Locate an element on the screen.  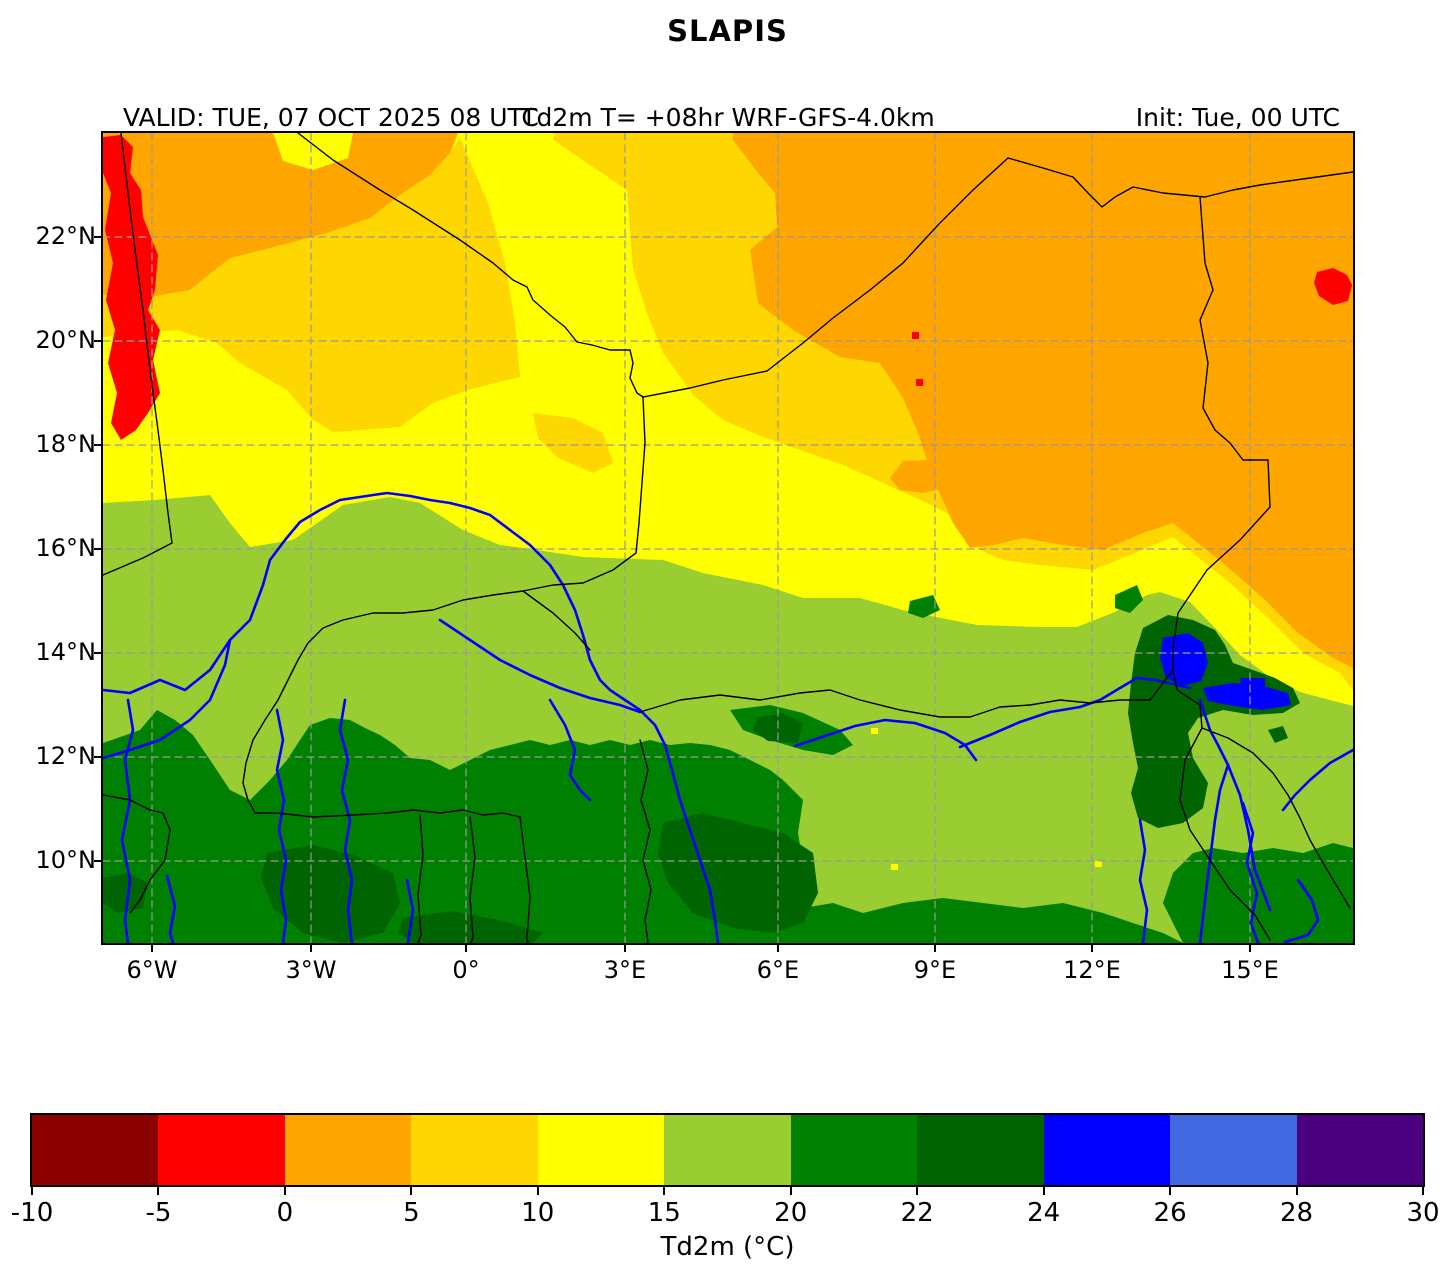
river-senegal is located at coordinates (127, 820).